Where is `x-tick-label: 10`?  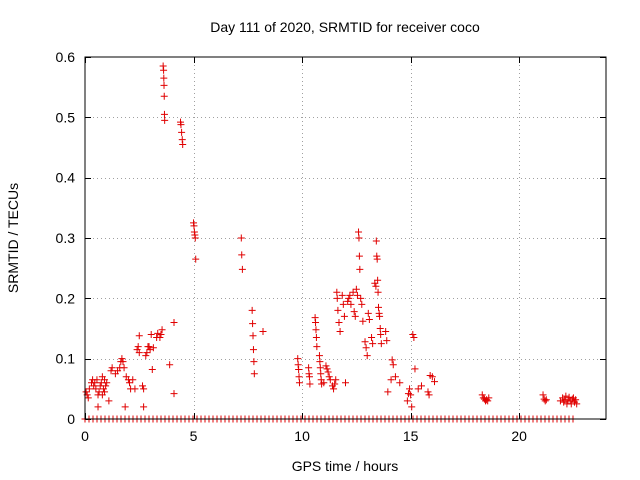
x-tick-label: 10 is located at coordinates (302, 436).